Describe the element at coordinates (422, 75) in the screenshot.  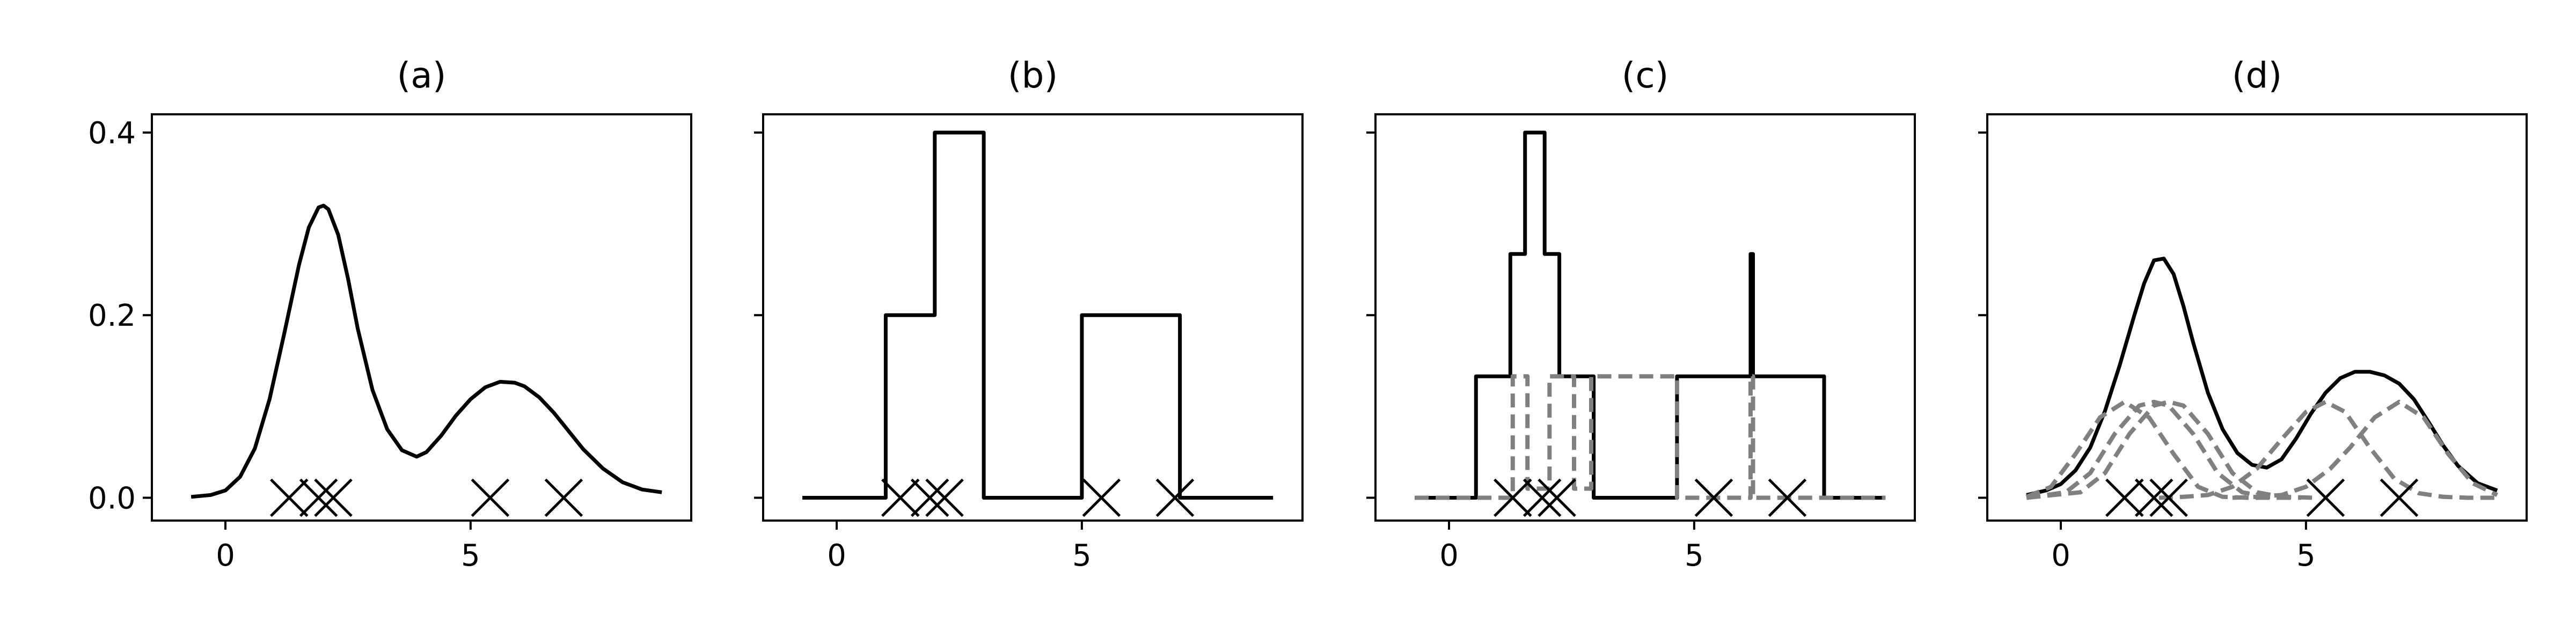
I see `panel-title: (a)` at that location.